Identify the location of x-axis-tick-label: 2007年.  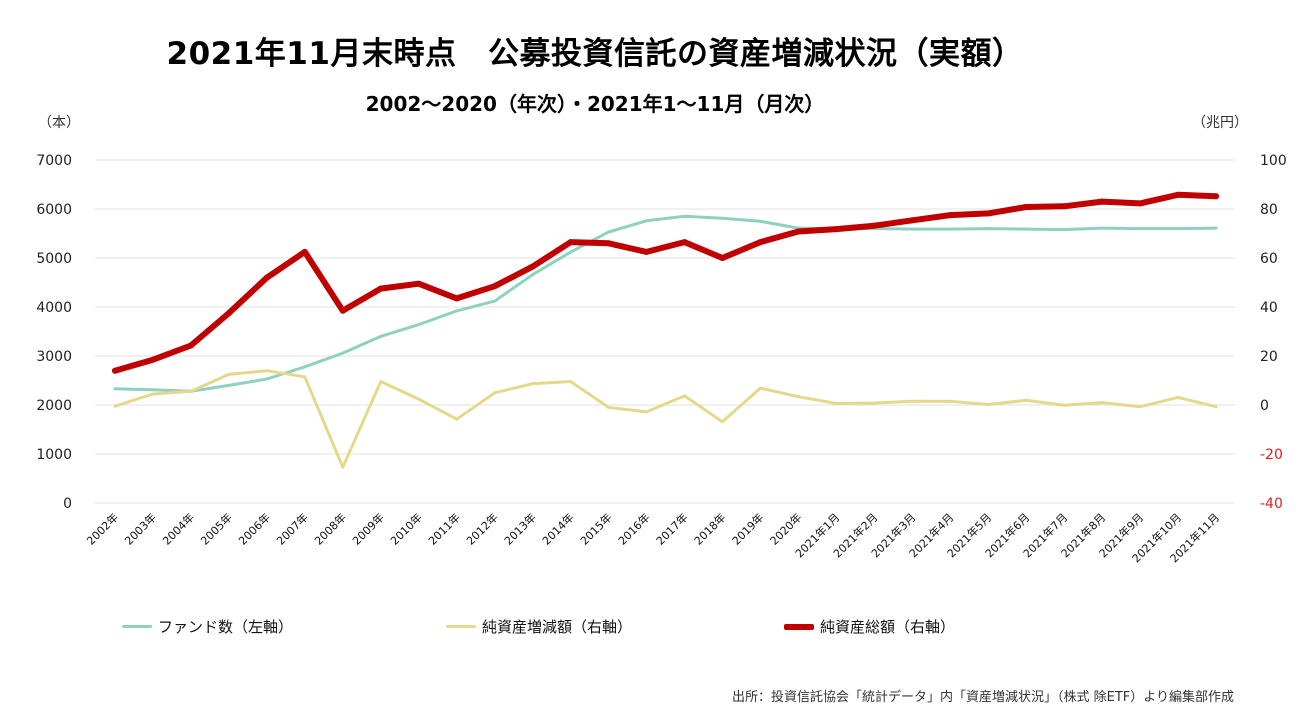
(291, 528).